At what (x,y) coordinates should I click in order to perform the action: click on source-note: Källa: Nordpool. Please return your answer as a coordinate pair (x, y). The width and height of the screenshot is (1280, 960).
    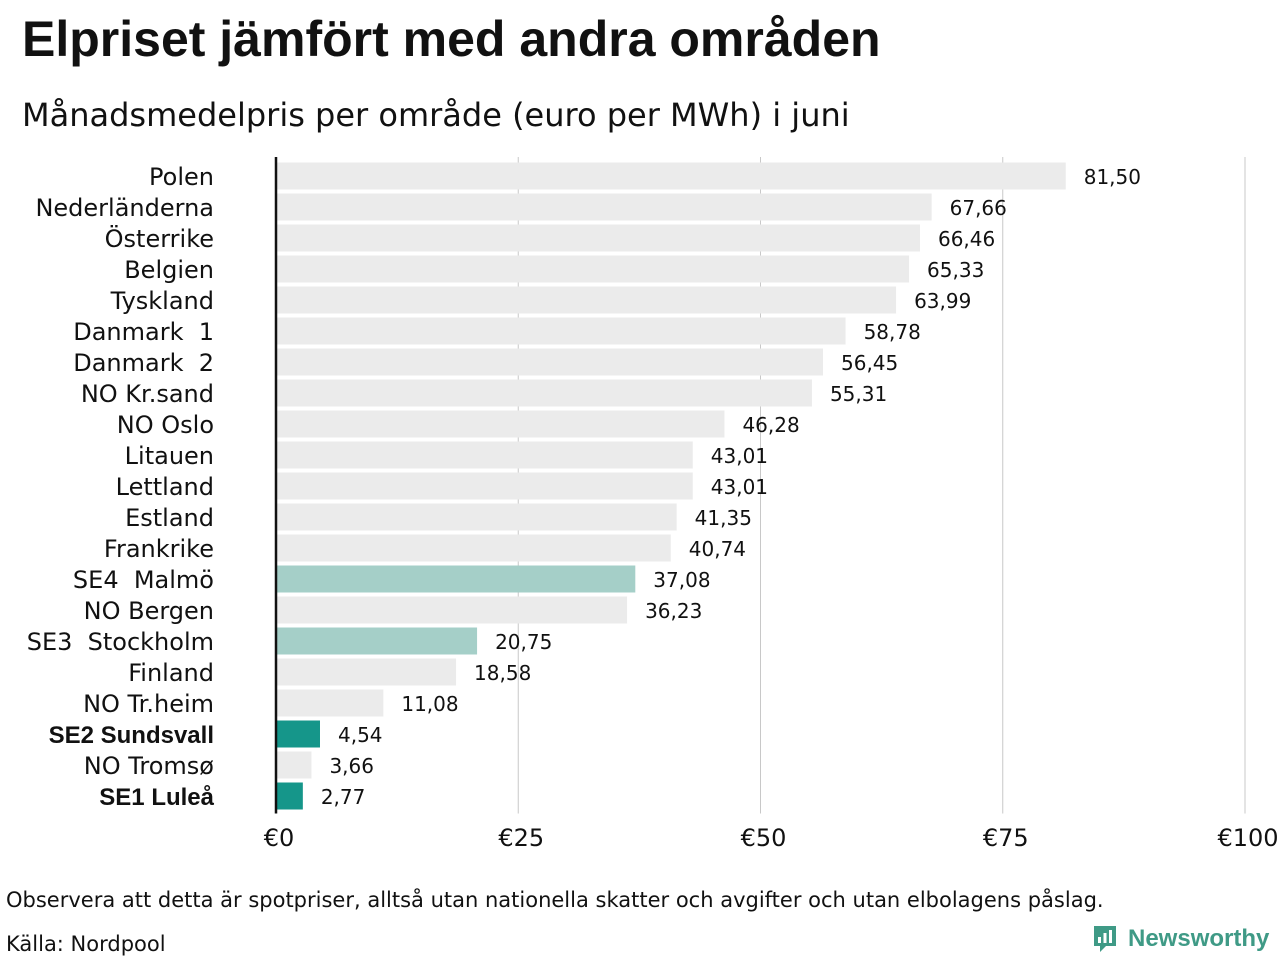
    Looking at the image, I should click on (86, 944).